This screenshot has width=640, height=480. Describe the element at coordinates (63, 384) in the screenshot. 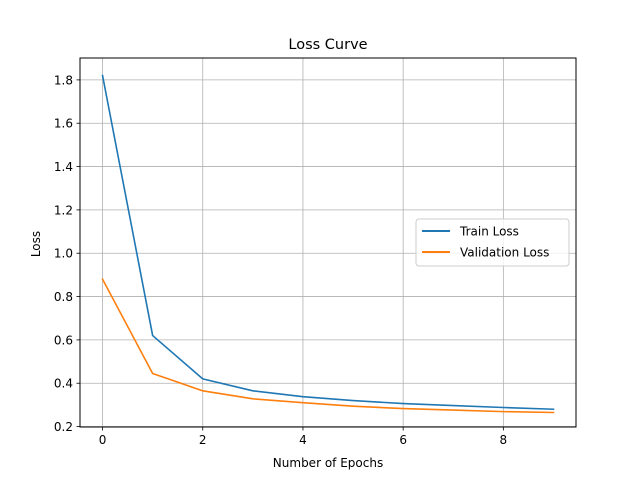

I see `y-tick-label: 0.4` at that location.